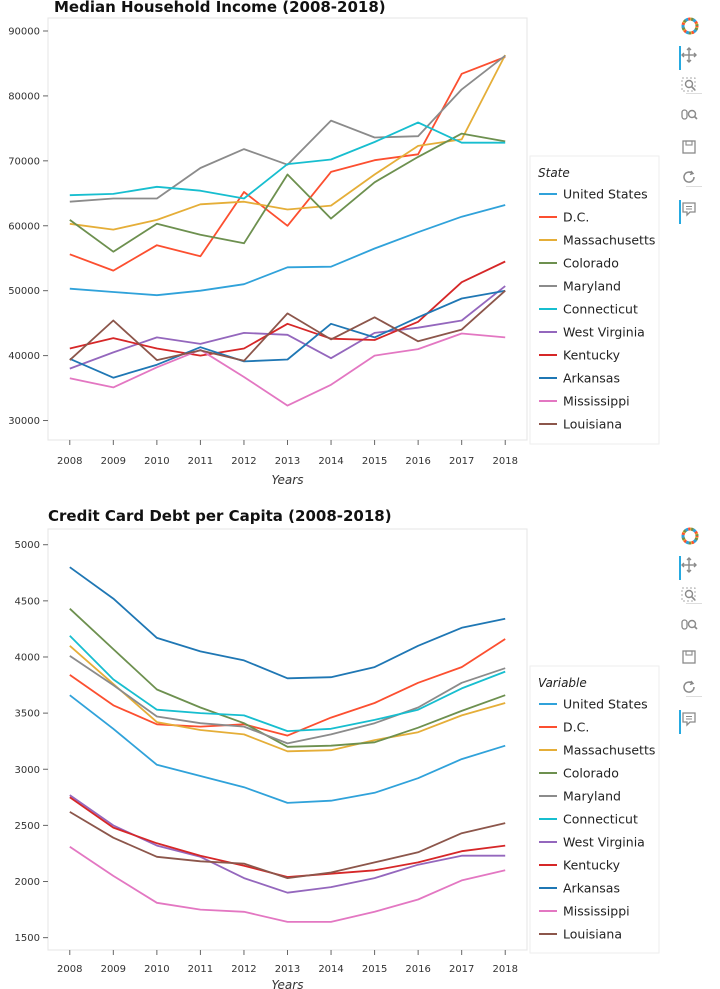 The image size is (720, 989). Describe the element at coordinates (24, 421) in the screenshot. I see `y-tick-label: 30000` at that location.